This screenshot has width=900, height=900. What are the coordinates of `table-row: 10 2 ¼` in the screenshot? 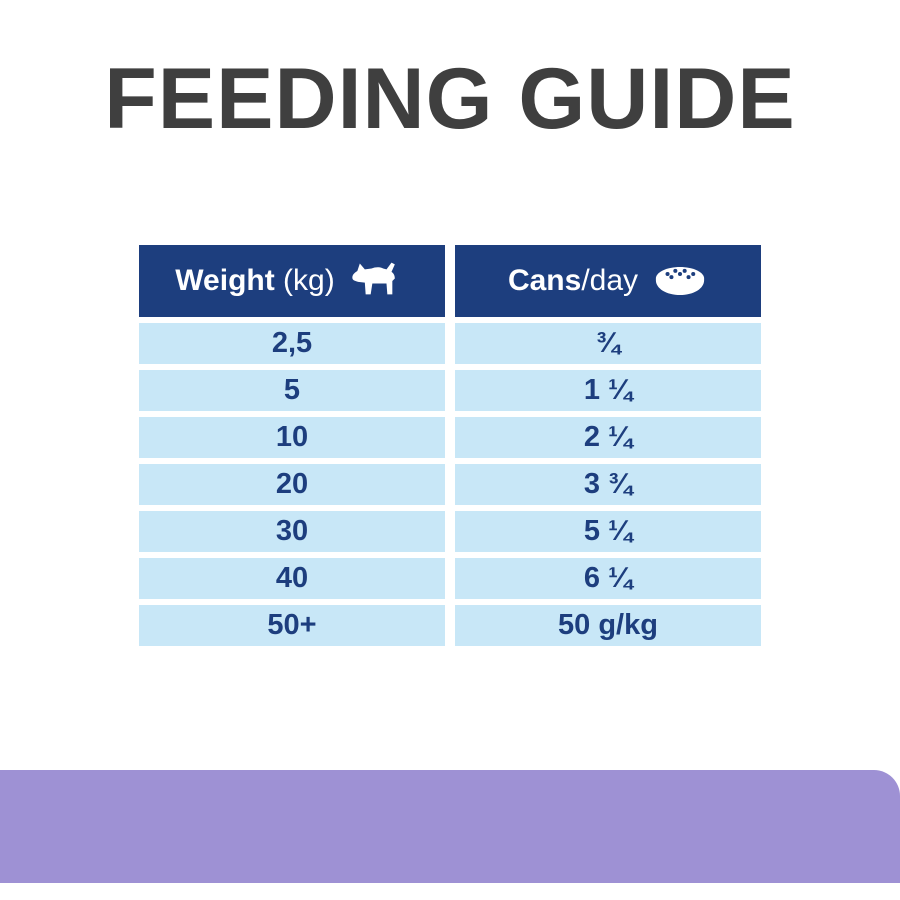 It's located at (450, 437).